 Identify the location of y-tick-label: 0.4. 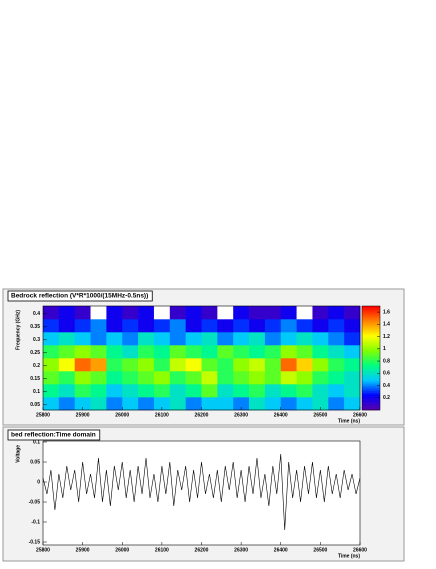
(36, 314).